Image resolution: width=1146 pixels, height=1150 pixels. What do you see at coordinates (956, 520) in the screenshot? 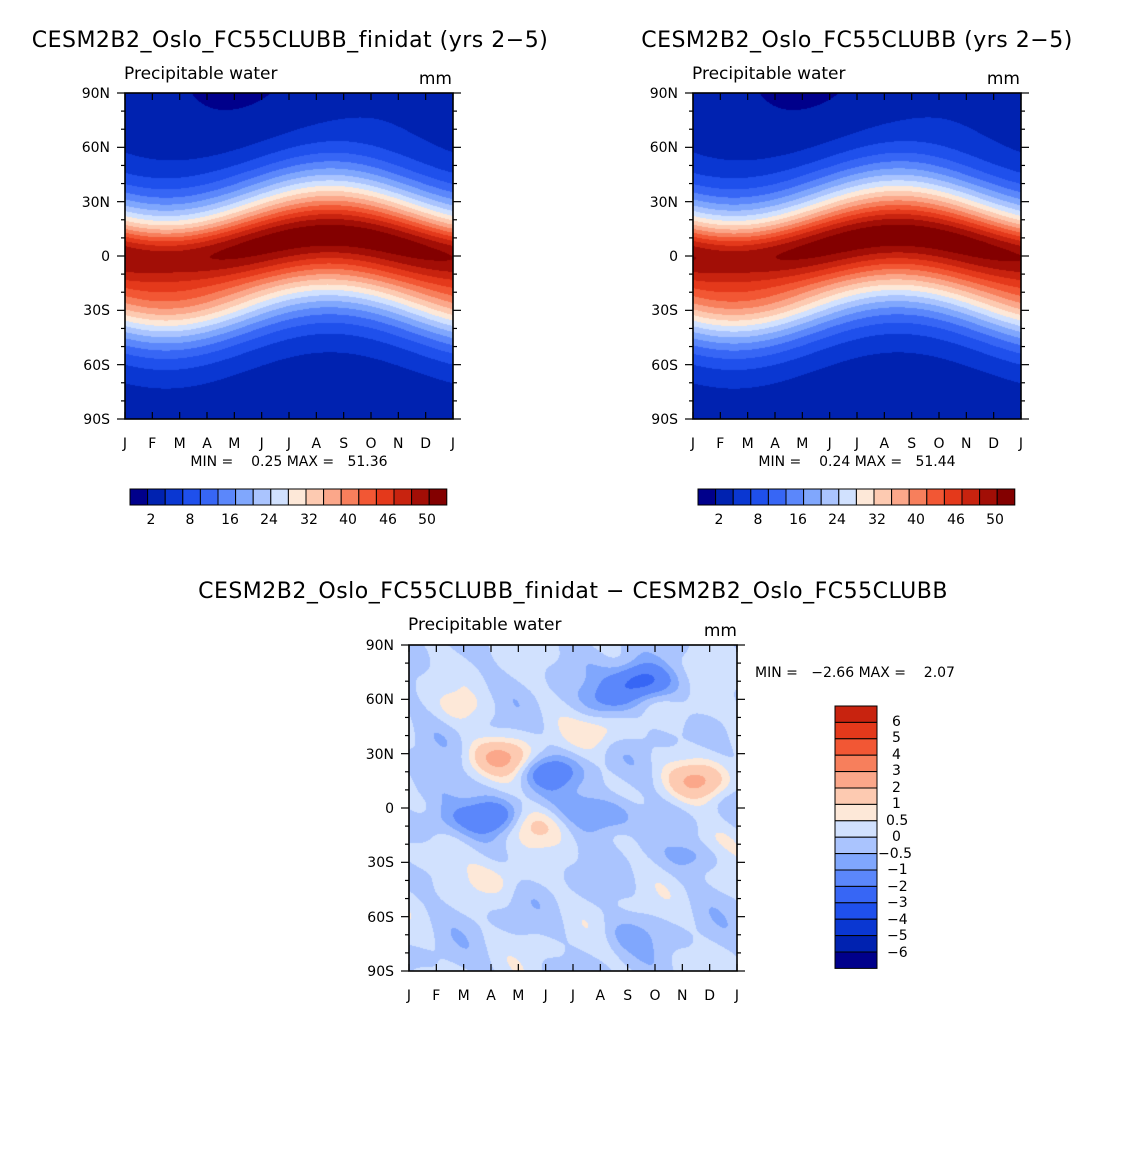
I see `colorbar-label: 46` at bounding box center [956, 520].